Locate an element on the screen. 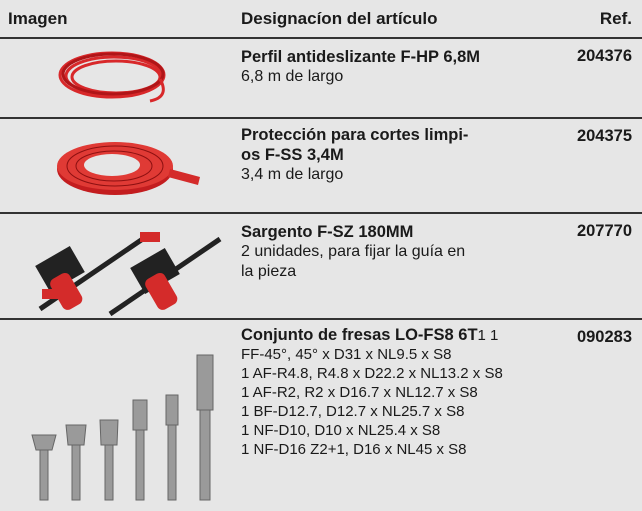 The image size is (642, 511). item-ref: 204375 is located at coordinates (604, 136).